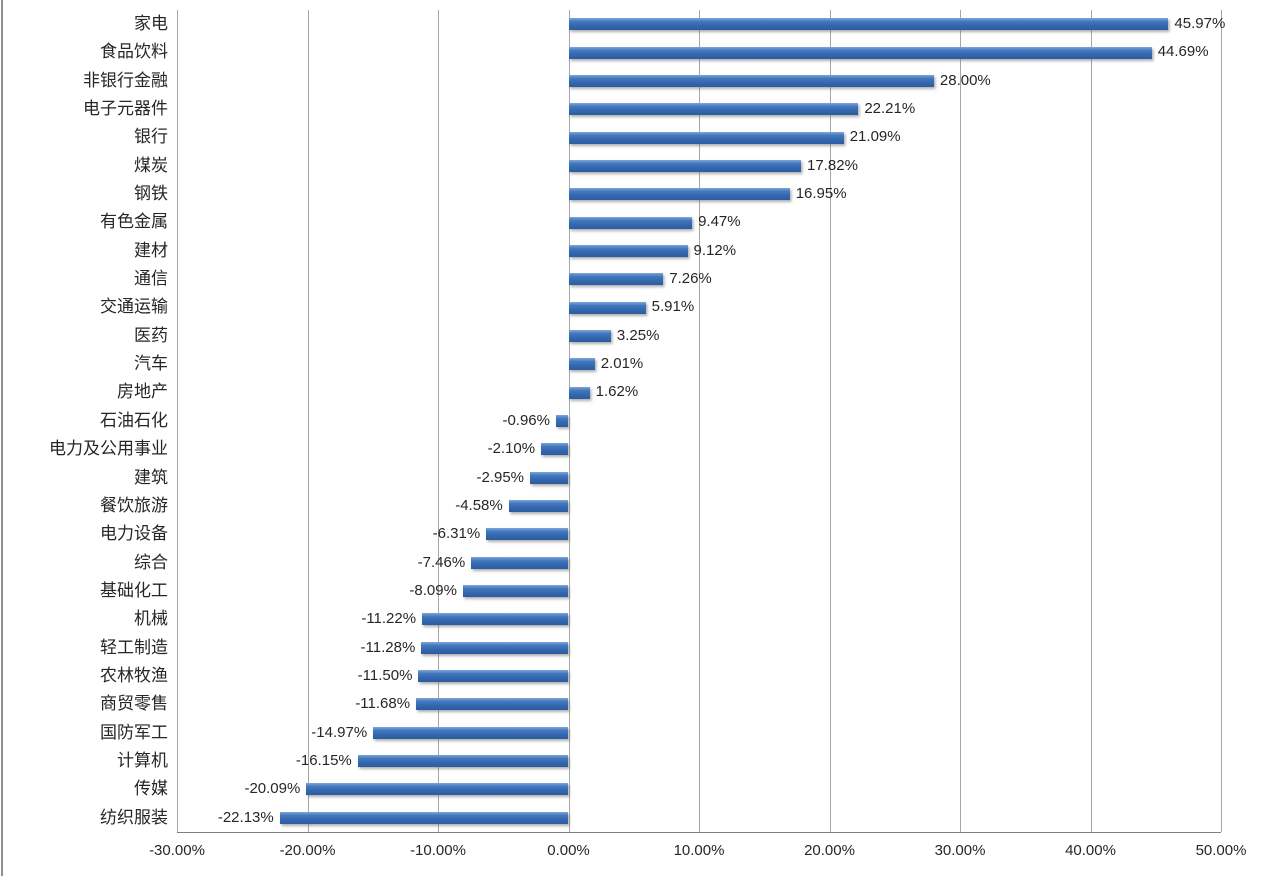  Describe the element at coordinates (438, 850) in the screenshot. I see `x-tick-label: -10.00%` at that location.